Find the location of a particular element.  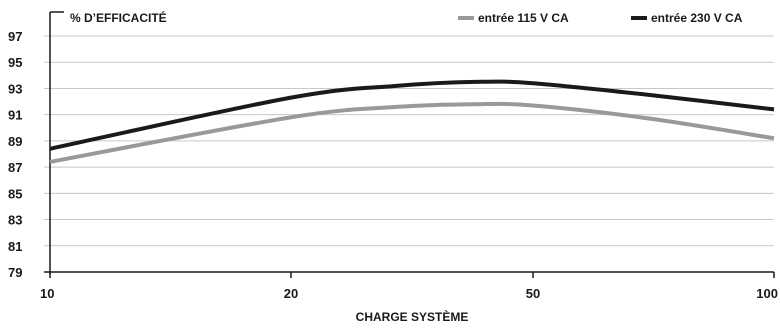

legend-label-230v: entrée 230 V CA is located at coordinates (697, 18).